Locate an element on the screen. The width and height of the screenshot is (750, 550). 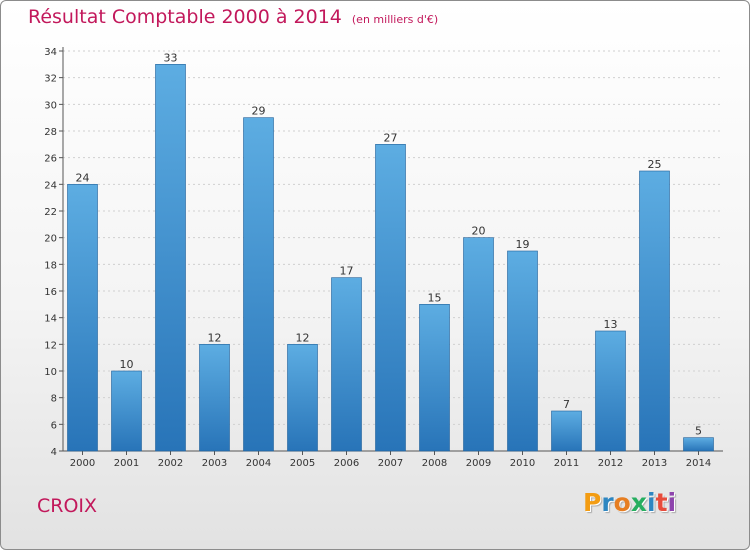
y-tick-label: 24 is located at coordinates (50, 185).